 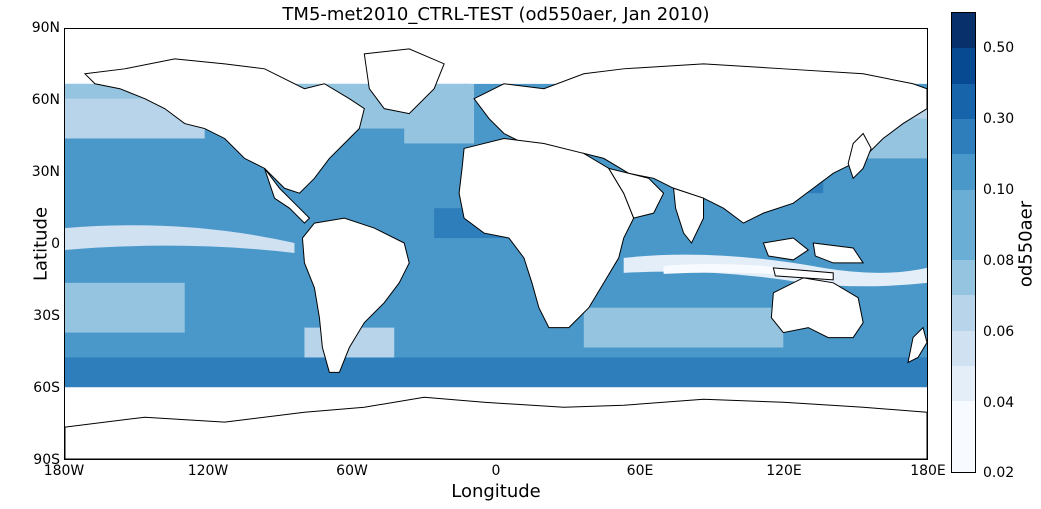 What do you see at coordinates (1026, 244) in the screenshot?
I see `colorbar-title: od550aer` at bounding box center [1026, 244].